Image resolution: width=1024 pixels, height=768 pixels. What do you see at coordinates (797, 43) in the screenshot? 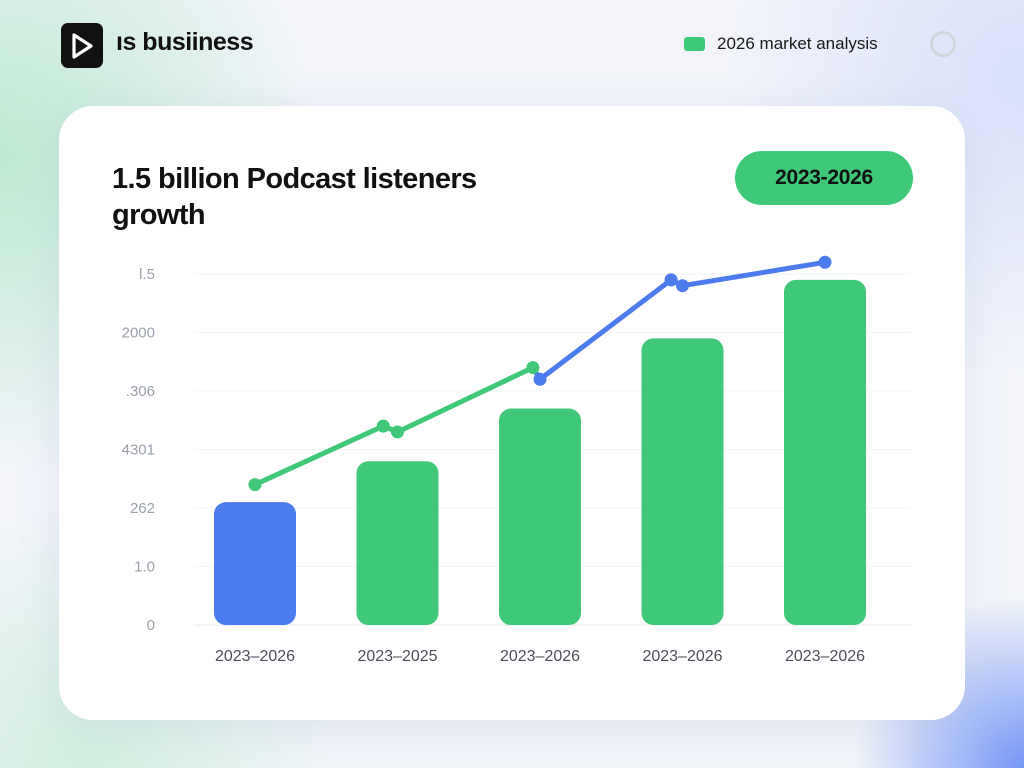
I see `legend-label: 2026 market analysis` at bounding box center [797, 43].